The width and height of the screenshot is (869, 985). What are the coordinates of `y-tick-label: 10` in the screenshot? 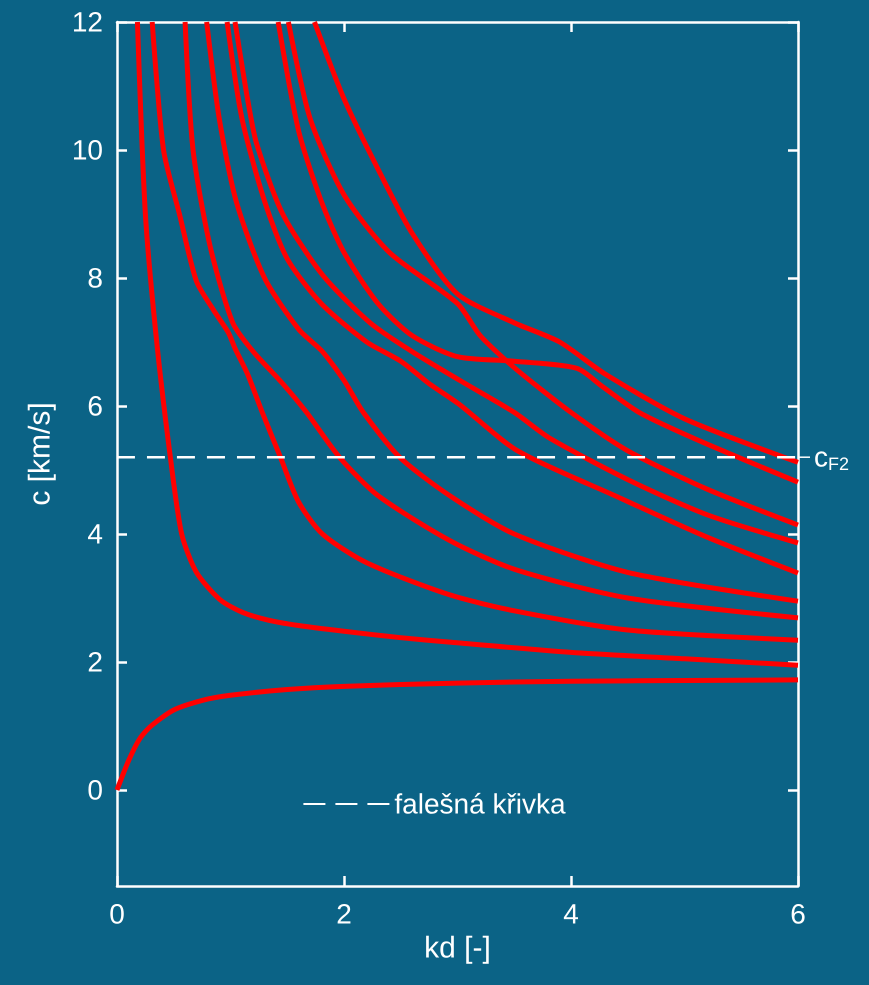 It's located at (87, 150).